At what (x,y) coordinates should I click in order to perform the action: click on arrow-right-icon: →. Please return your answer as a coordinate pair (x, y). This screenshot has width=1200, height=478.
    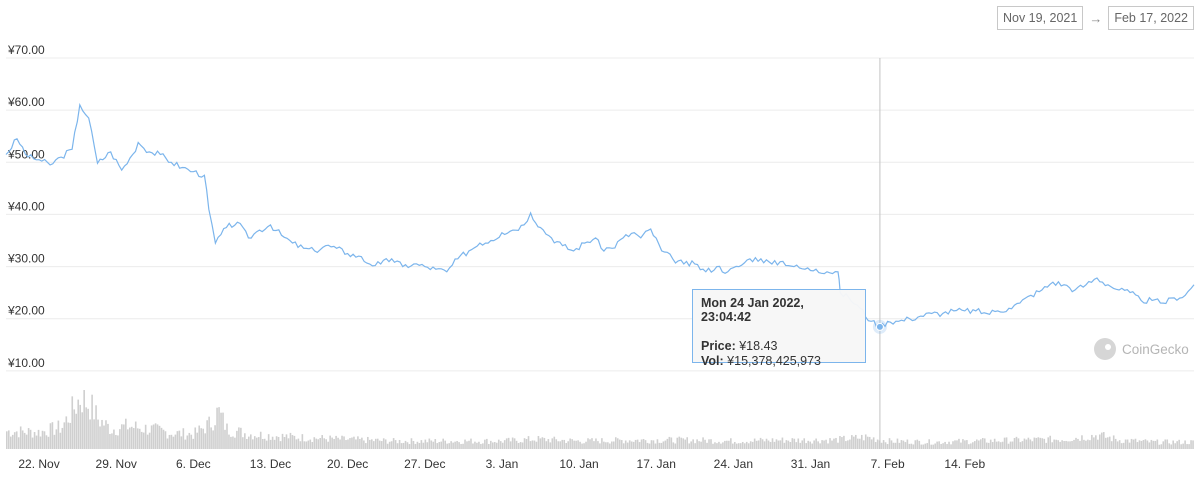
    Looking at the image, I should click on (1096, 18).